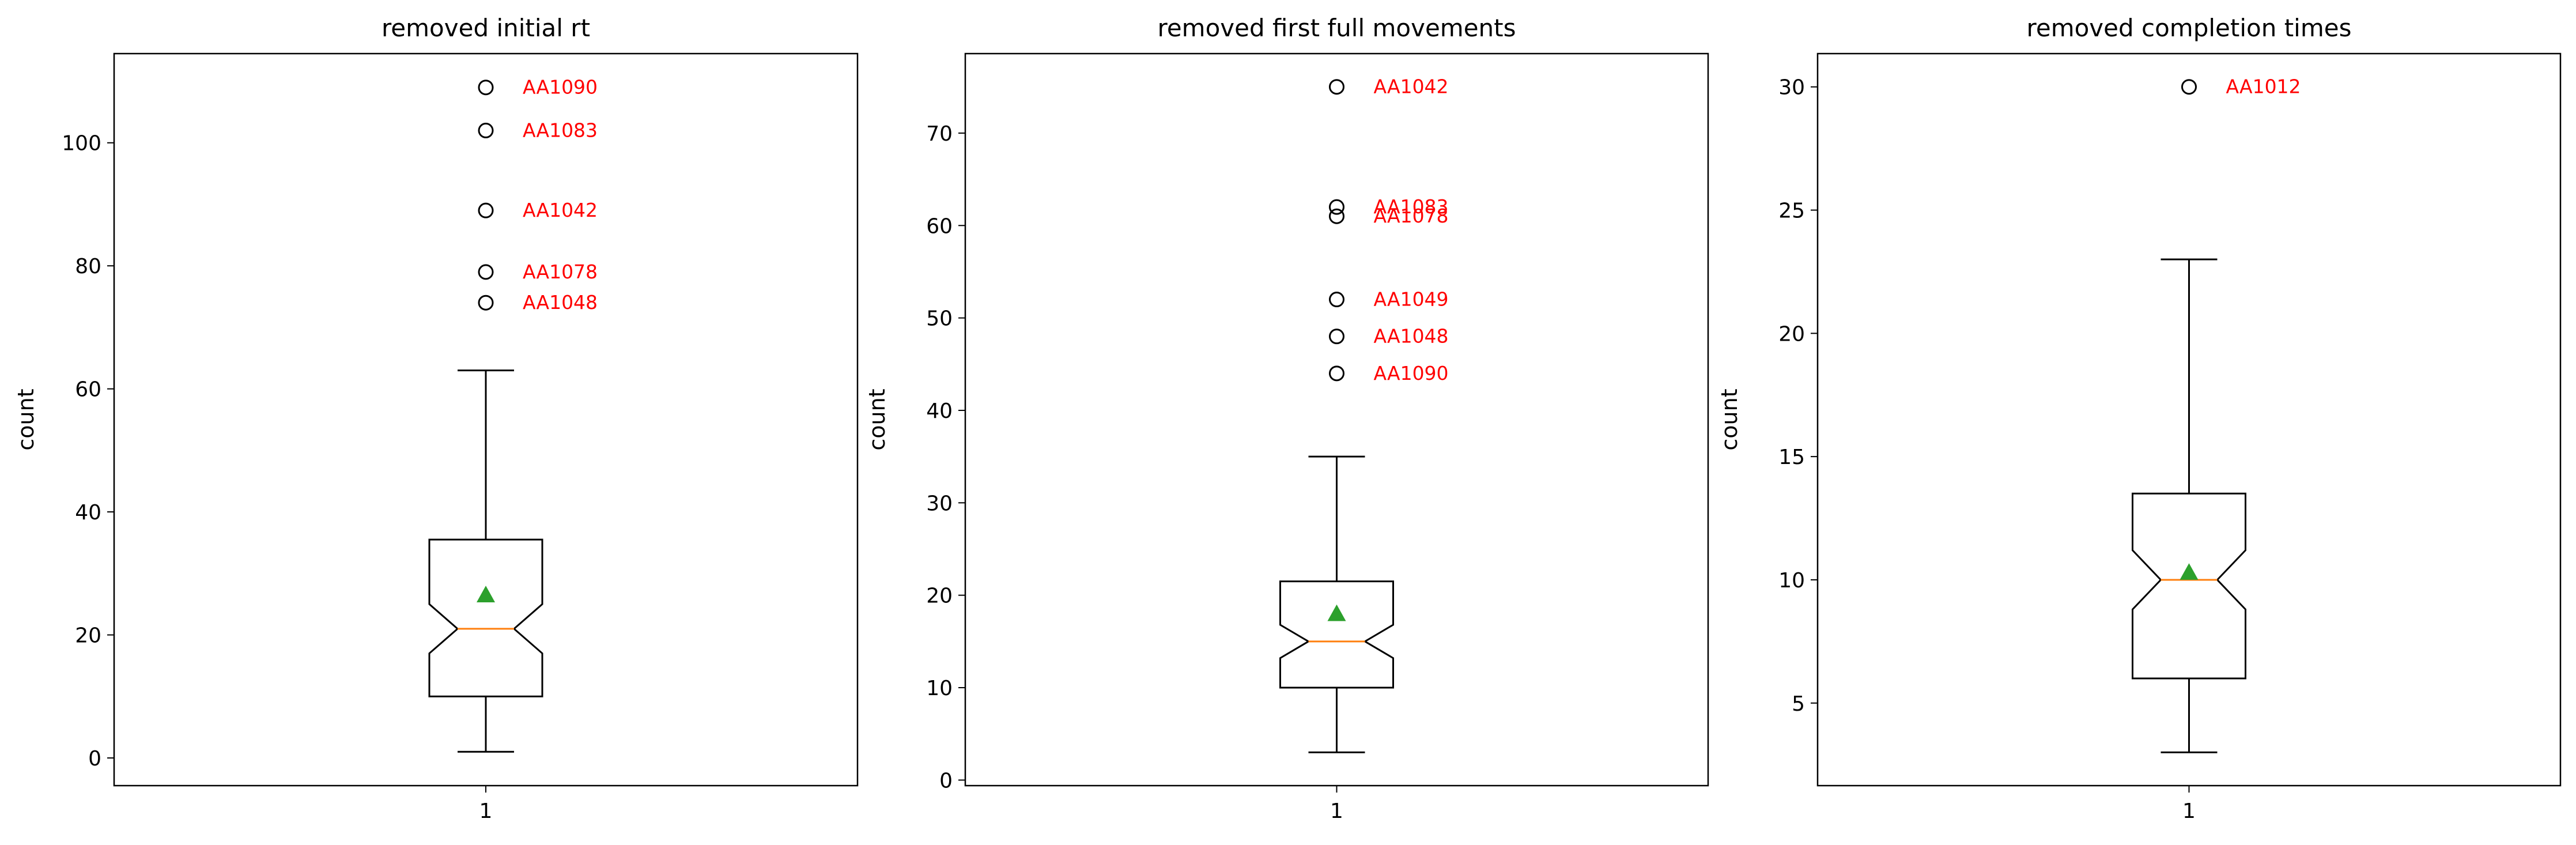 The height and width of the screenshot is (845, 2576). What do you see at coordinates (88, 266) in the screenshot?
I see `y-tick-label: 80` at bounding box center [88, 266].